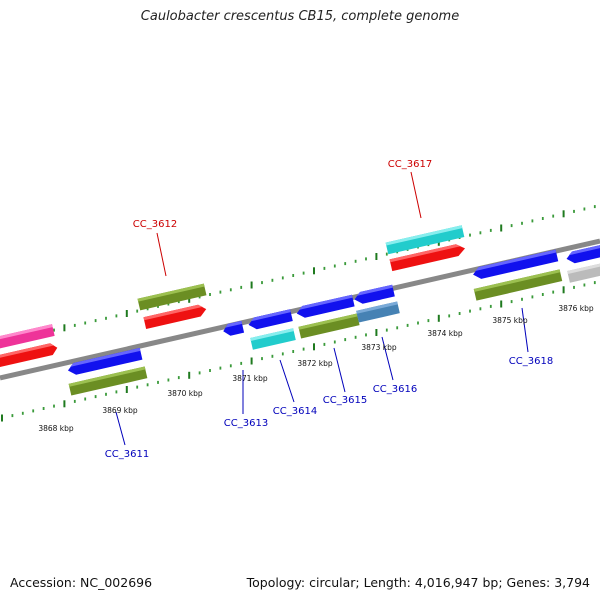 The image size is (600, 600). What do you see at coordinates (339, 370) in the screenshot?
I see `leader-cc3615` at bounding box center [339, 370].